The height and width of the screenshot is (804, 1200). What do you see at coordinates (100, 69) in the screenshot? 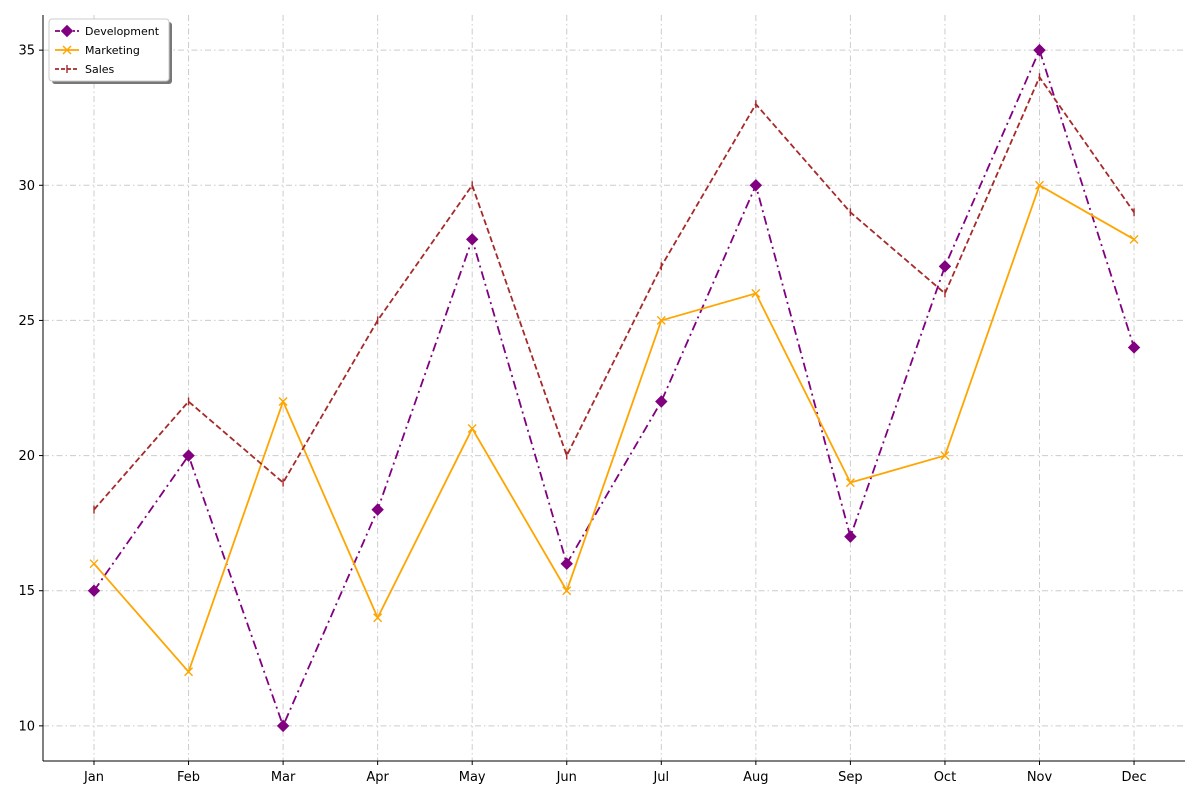
I see `legend-label-sales: Sales` at bounding box center [100, 69].